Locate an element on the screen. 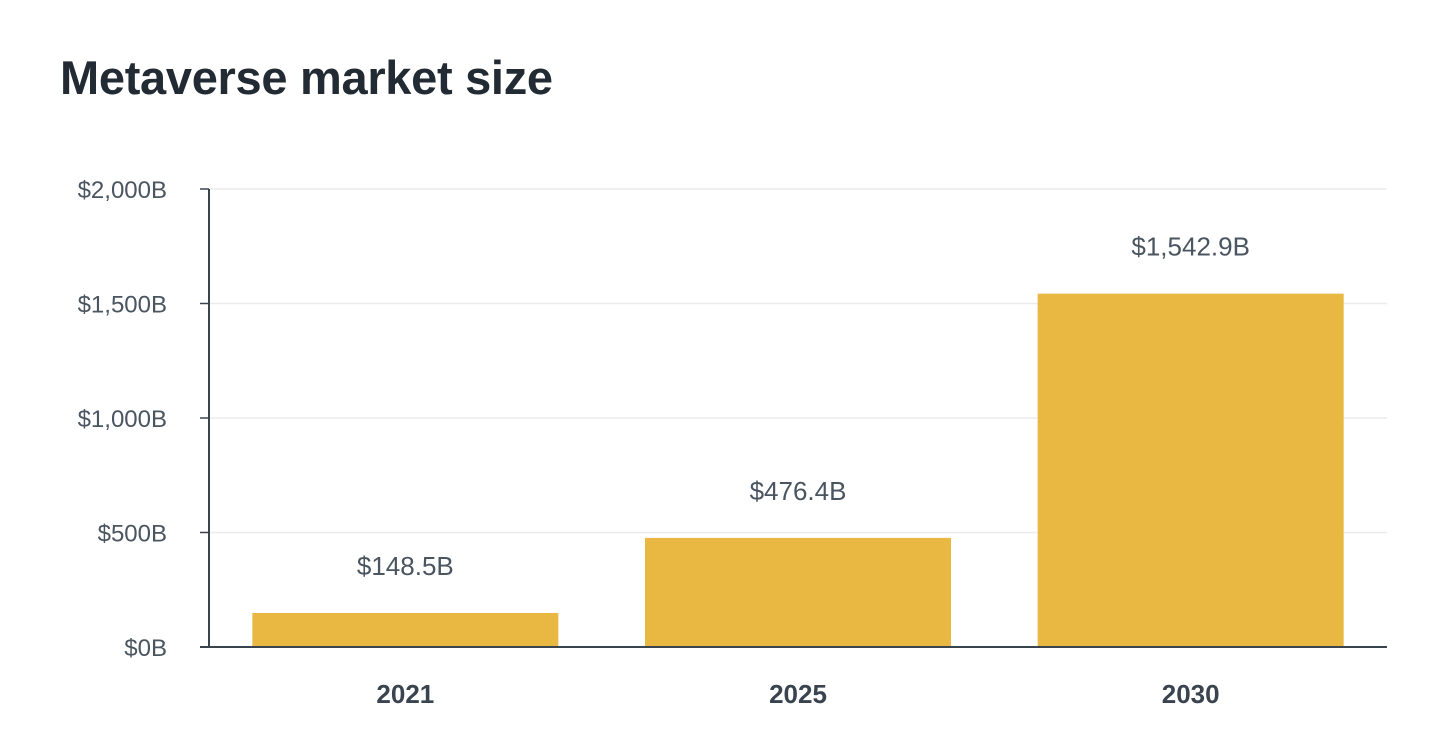 This screenshot has width=1449, height=744. x-tick-label: 2030 is located at coordinates (1191, 694).